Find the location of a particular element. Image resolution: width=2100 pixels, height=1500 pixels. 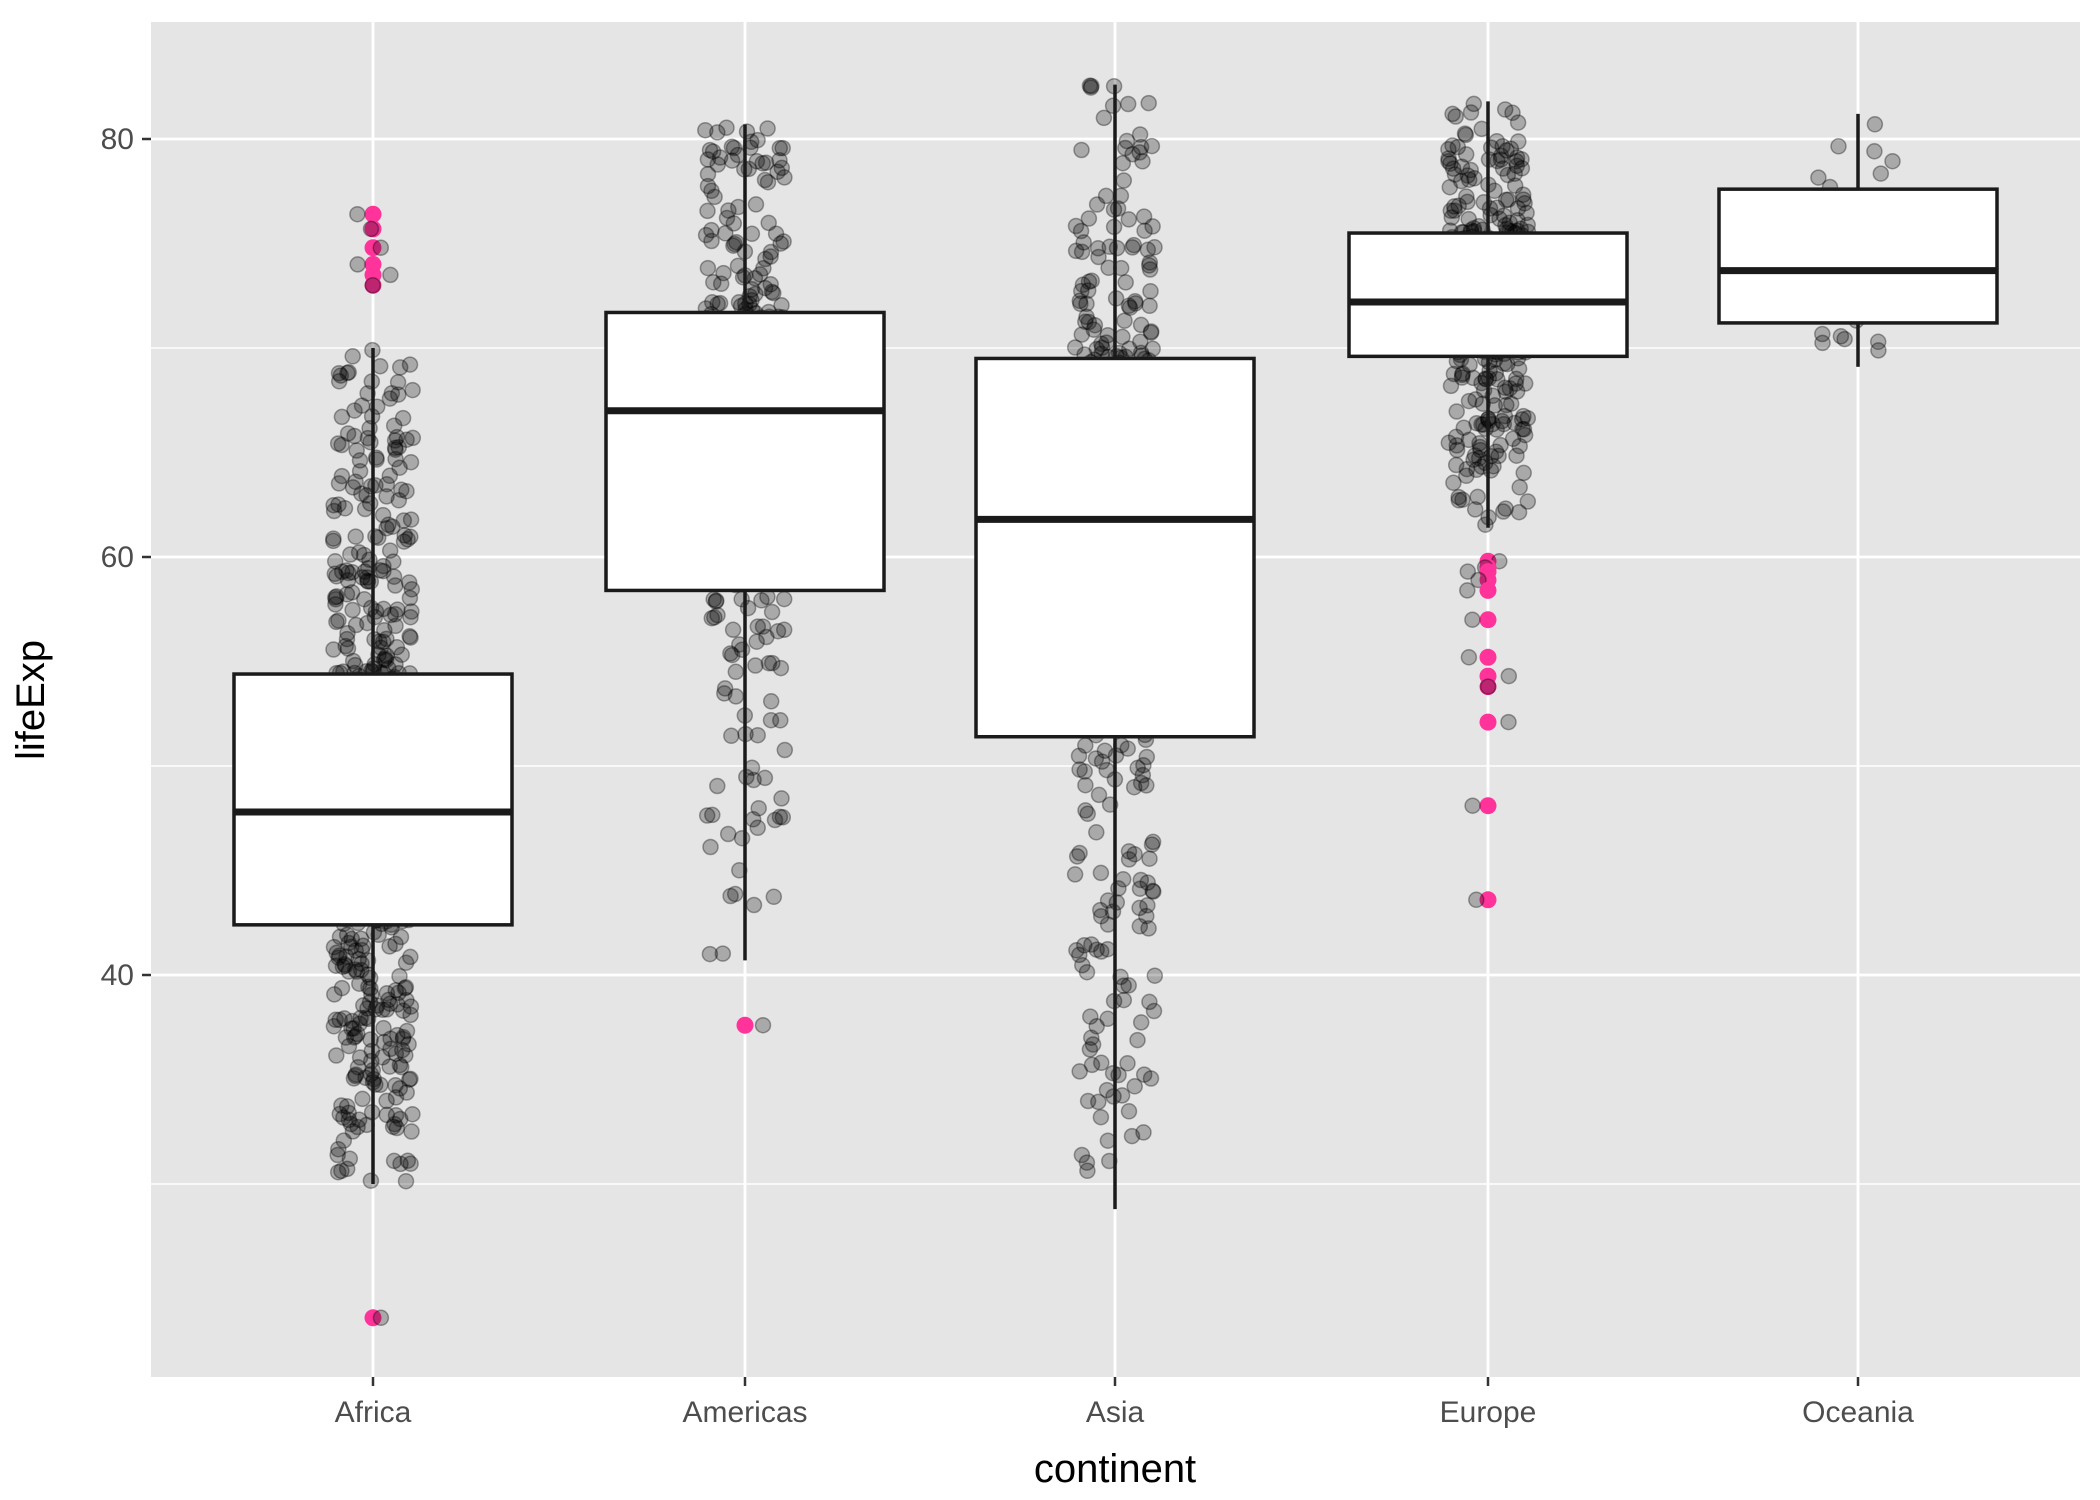

y-tick-label: 80 is located at coordinates (117, 139).